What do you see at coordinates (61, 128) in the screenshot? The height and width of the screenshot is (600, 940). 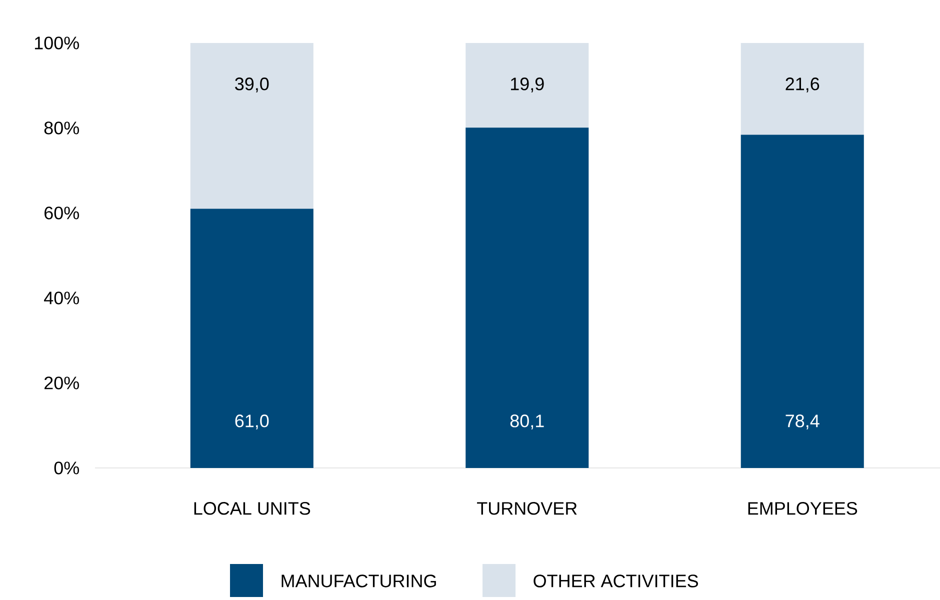 I see `y-tick-label: 80%` at bounding box center [61, 128].